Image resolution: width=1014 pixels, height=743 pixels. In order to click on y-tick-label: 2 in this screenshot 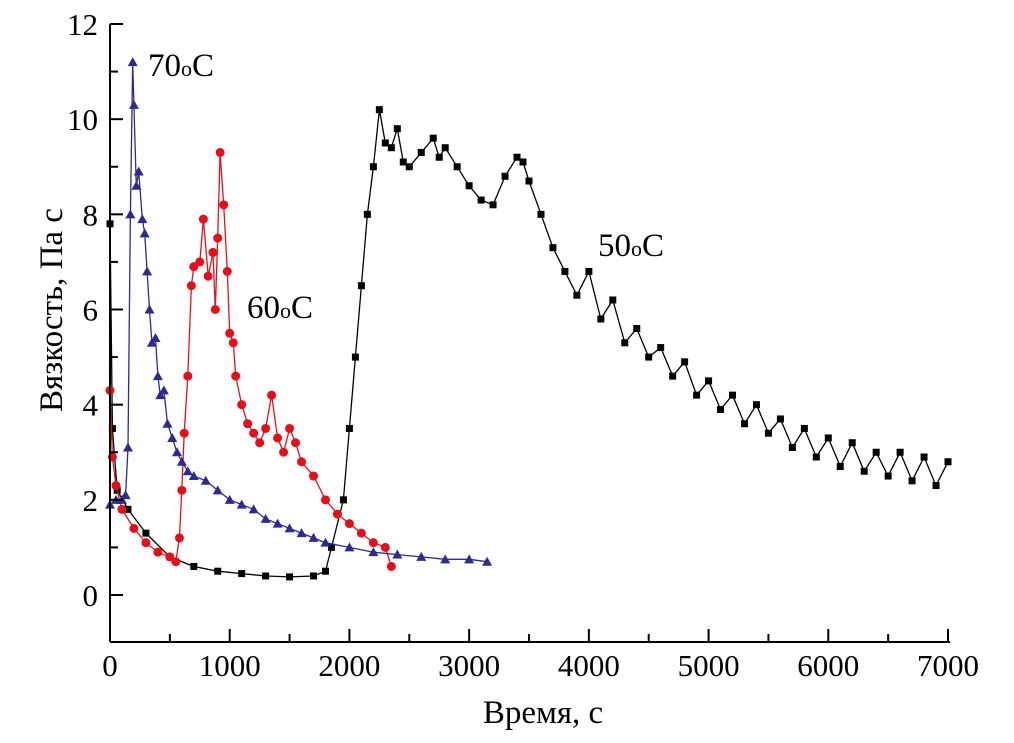, I will do `click(91, 500)`.